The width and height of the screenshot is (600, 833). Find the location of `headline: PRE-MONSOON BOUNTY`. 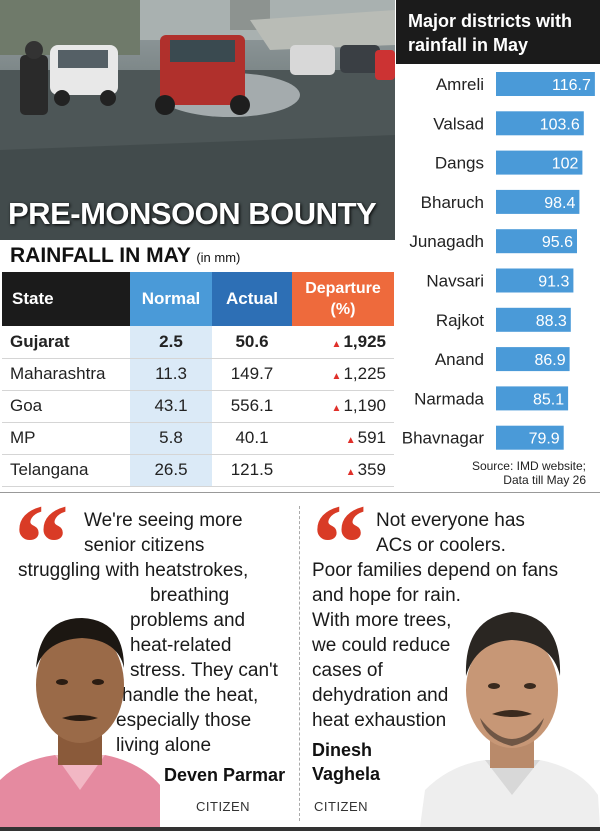

headline: PRE-MONSOON BOUNTY is located at coordinates (192, 213).